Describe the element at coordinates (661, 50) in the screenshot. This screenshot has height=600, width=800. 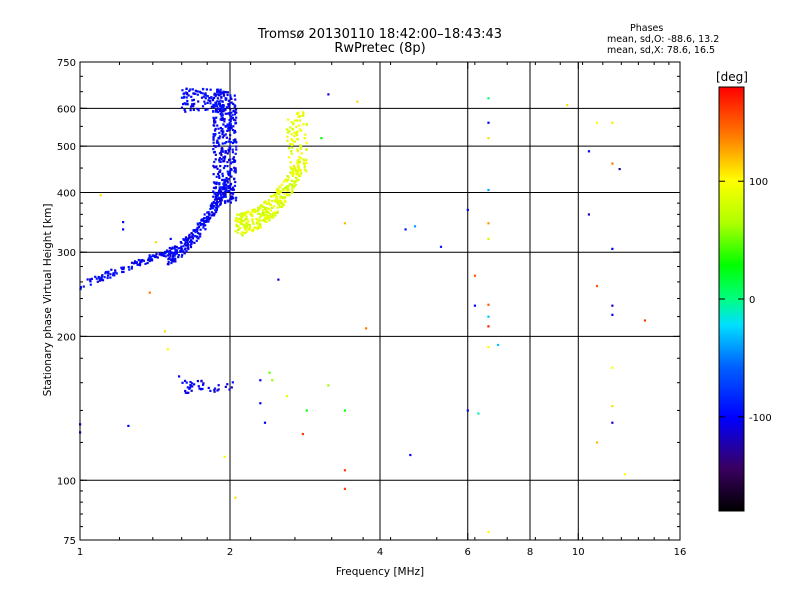
I see `phase-stats-x: mean, sd,X: 78.6, 16.5` at that location.